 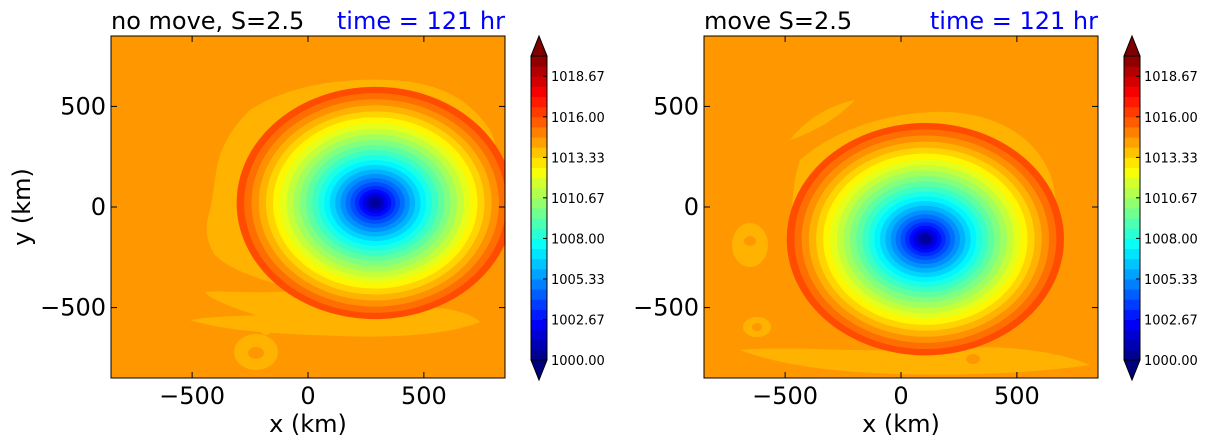 What do you see at coordinates (973, 359) in the screenshot?
I see `panel2-contour-south-cell` at bounding box center [973, 359].